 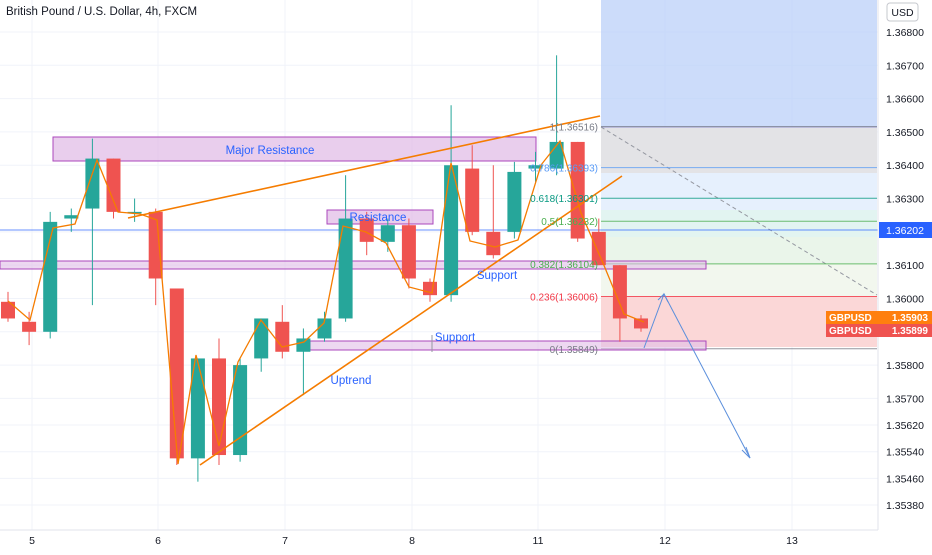 I want to click on fib-level-label: 0.5(1.36232), so click(x=569, y=222).